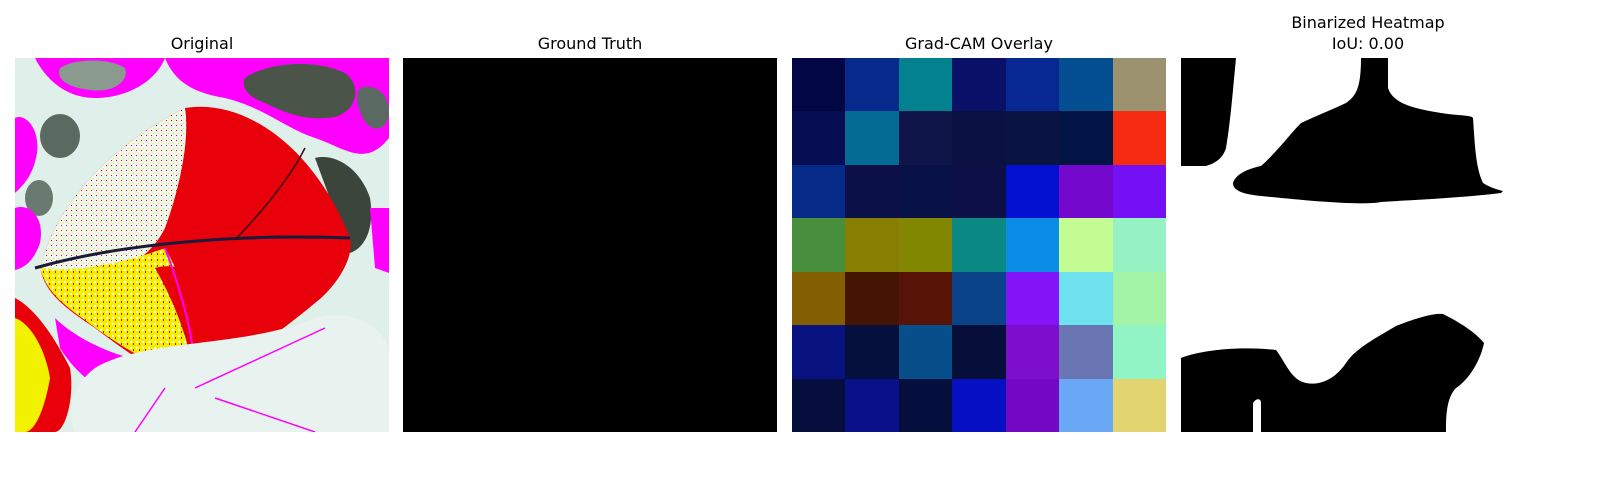  I want to click on panel-title-gradcam: Grad-CAM Overlay, so click(979, 43).